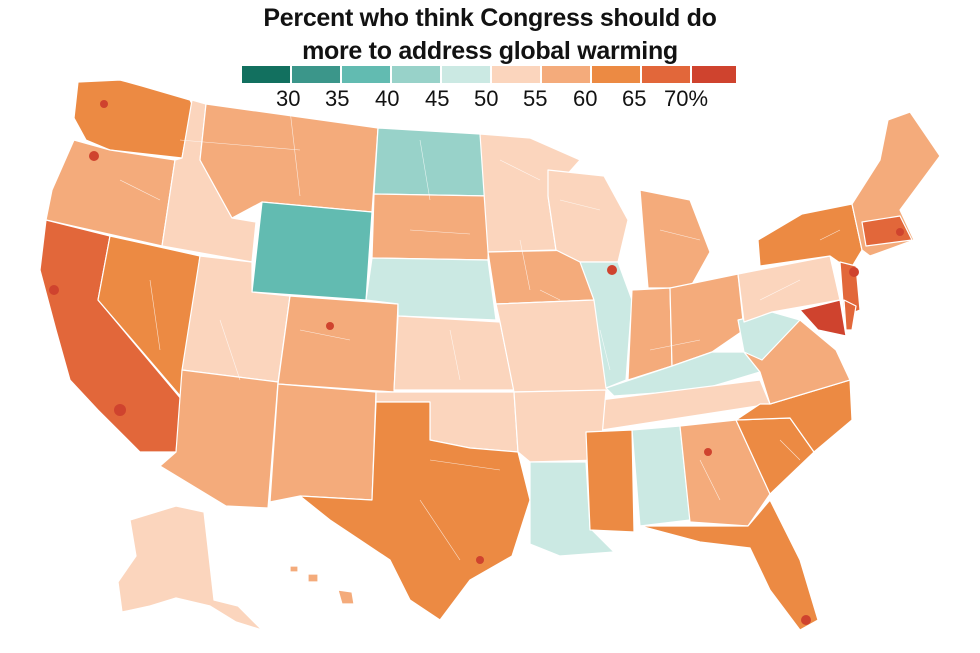 The image size is (980, 653). I want to click on state-alaska, so click(190, 568).